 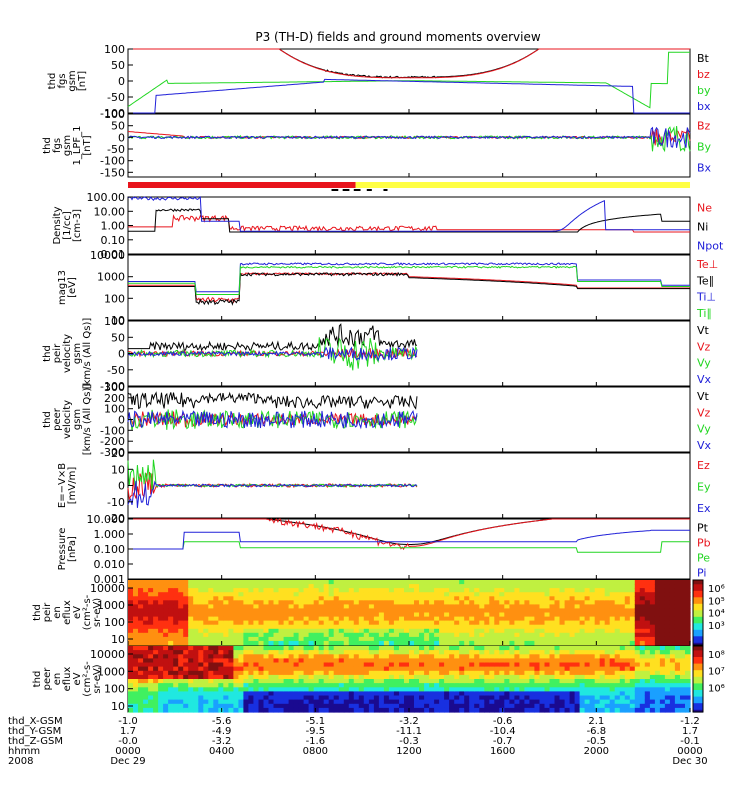 What do you see at coordinates (503, 731) in the screenshot?
I see `x-axis-value: -10.4` at bounding box center [503, 731].